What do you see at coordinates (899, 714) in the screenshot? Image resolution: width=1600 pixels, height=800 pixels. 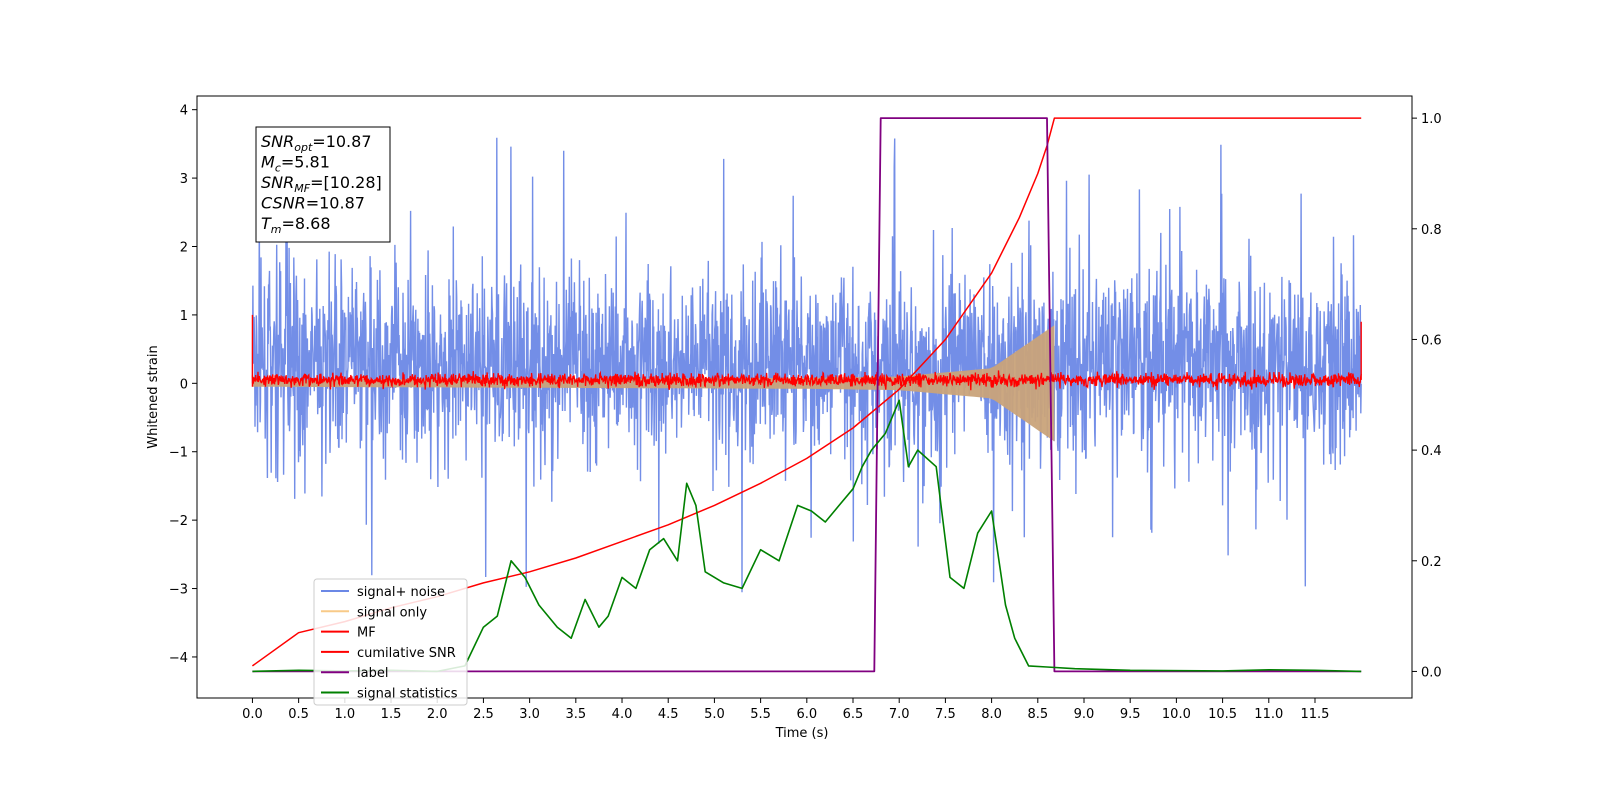 I see `x-tick-label: 7.0` at bounding box center [899, 714].